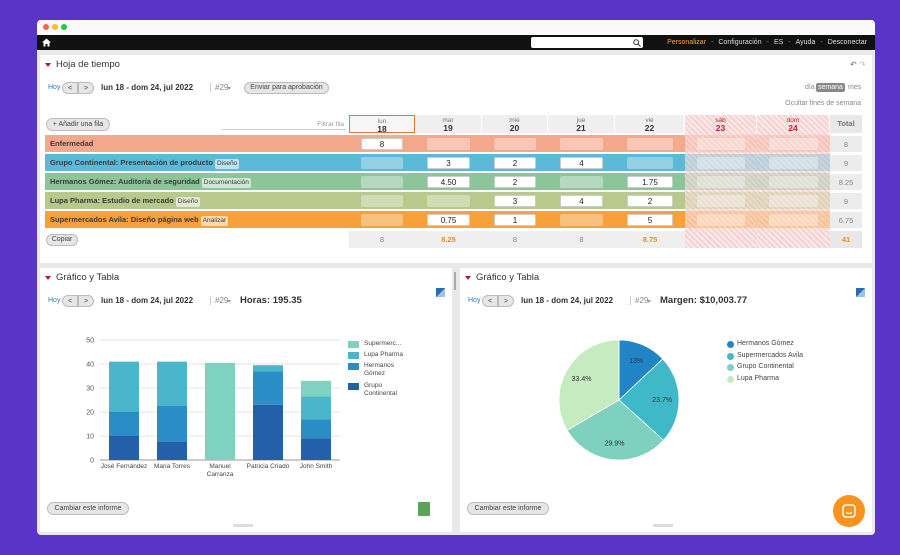 The image size is (900, 555). I want to click on row-band-weekend, so click(757, 162).